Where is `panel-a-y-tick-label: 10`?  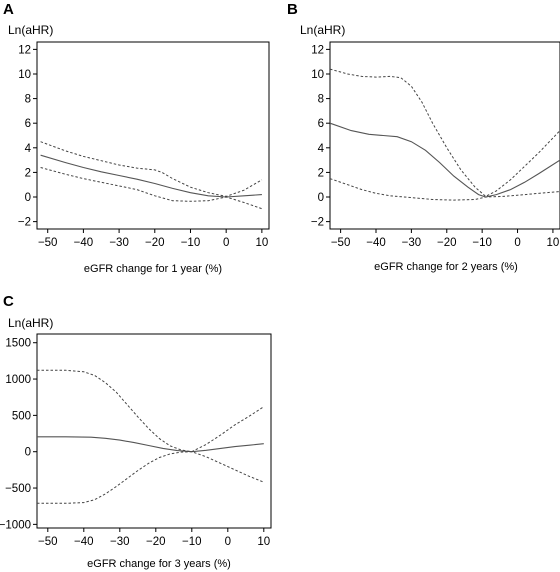 panel-a-y-tick-label: 10 is located at coordinates (24, 75).